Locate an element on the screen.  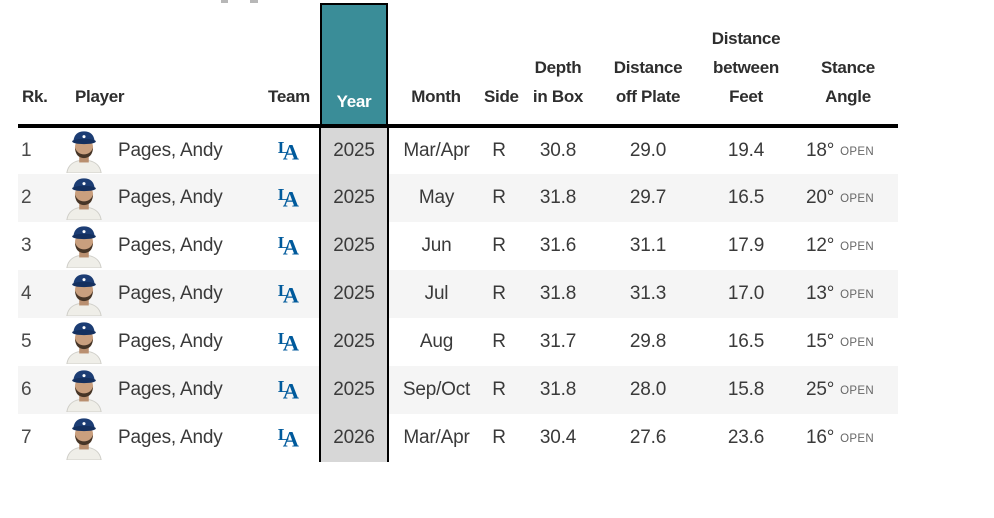
depth-in-box-cell: 30.8 is located at coordinates (558, 150).